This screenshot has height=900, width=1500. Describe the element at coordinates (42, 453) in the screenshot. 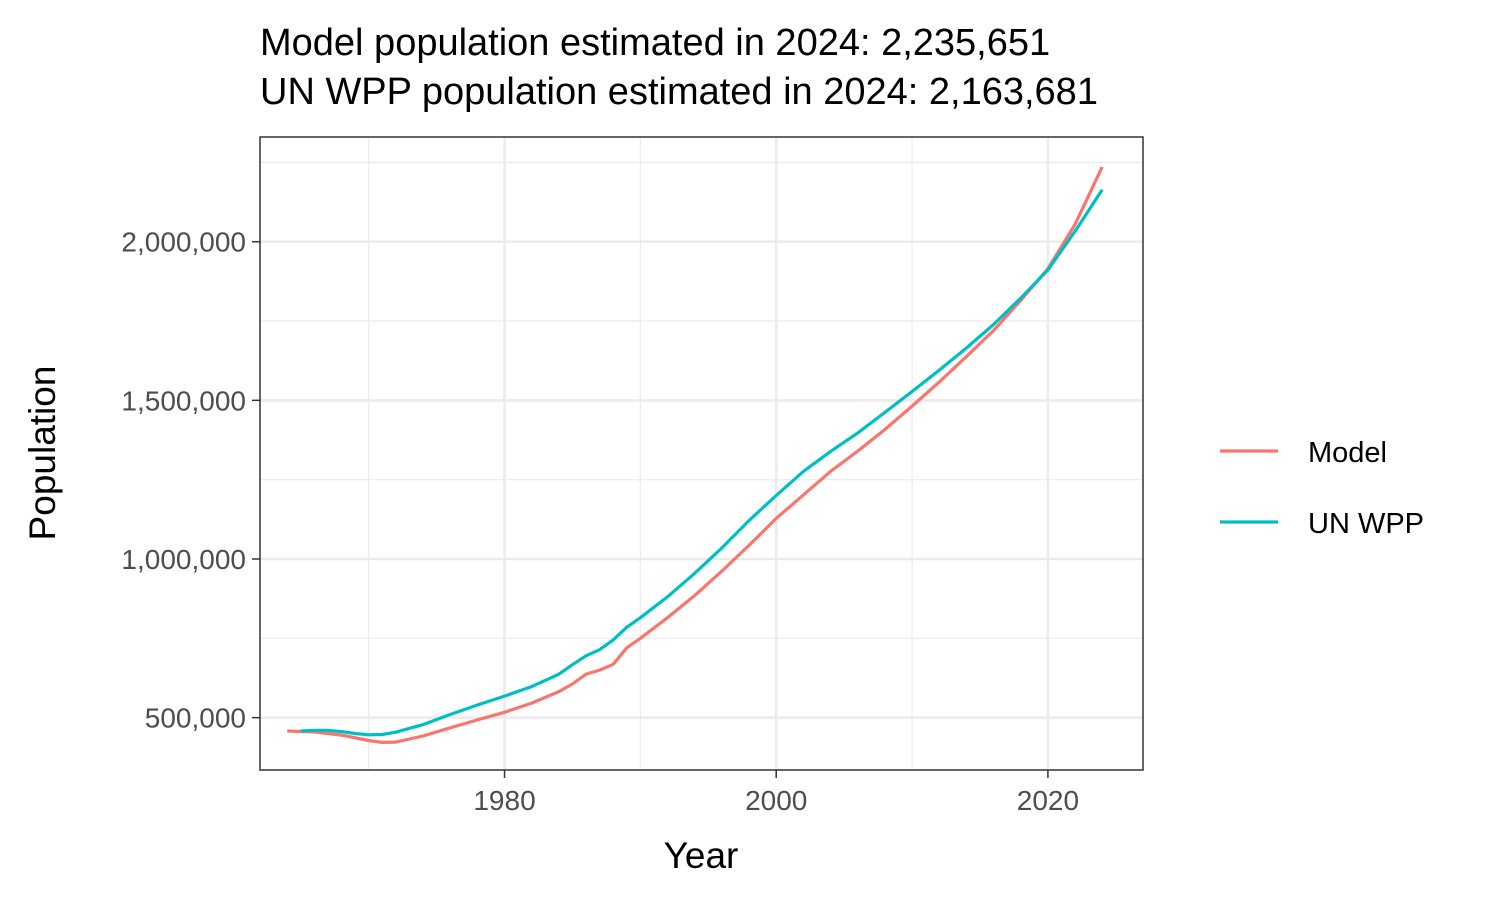

I see `y-axis-title: Population` at that location.